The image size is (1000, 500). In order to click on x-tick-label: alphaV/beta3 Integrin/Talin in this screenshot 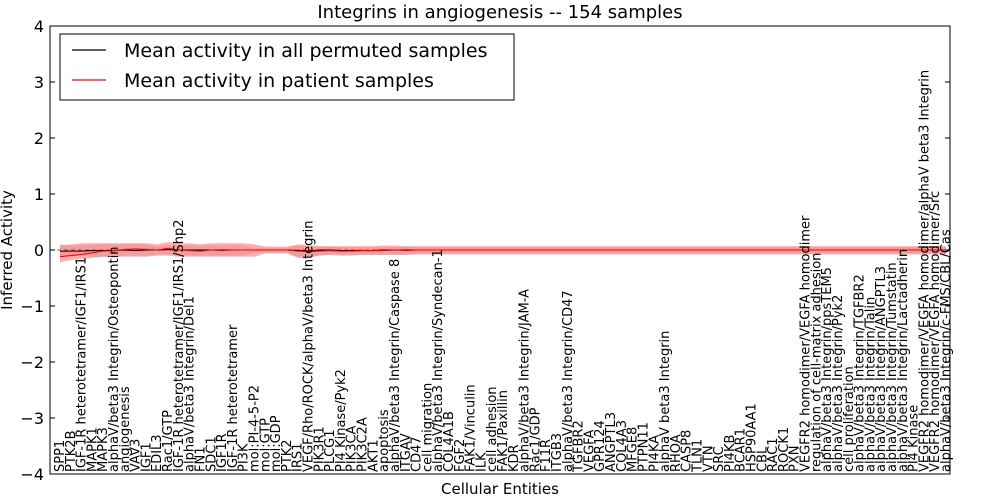, I will do `click(870, 384)`.